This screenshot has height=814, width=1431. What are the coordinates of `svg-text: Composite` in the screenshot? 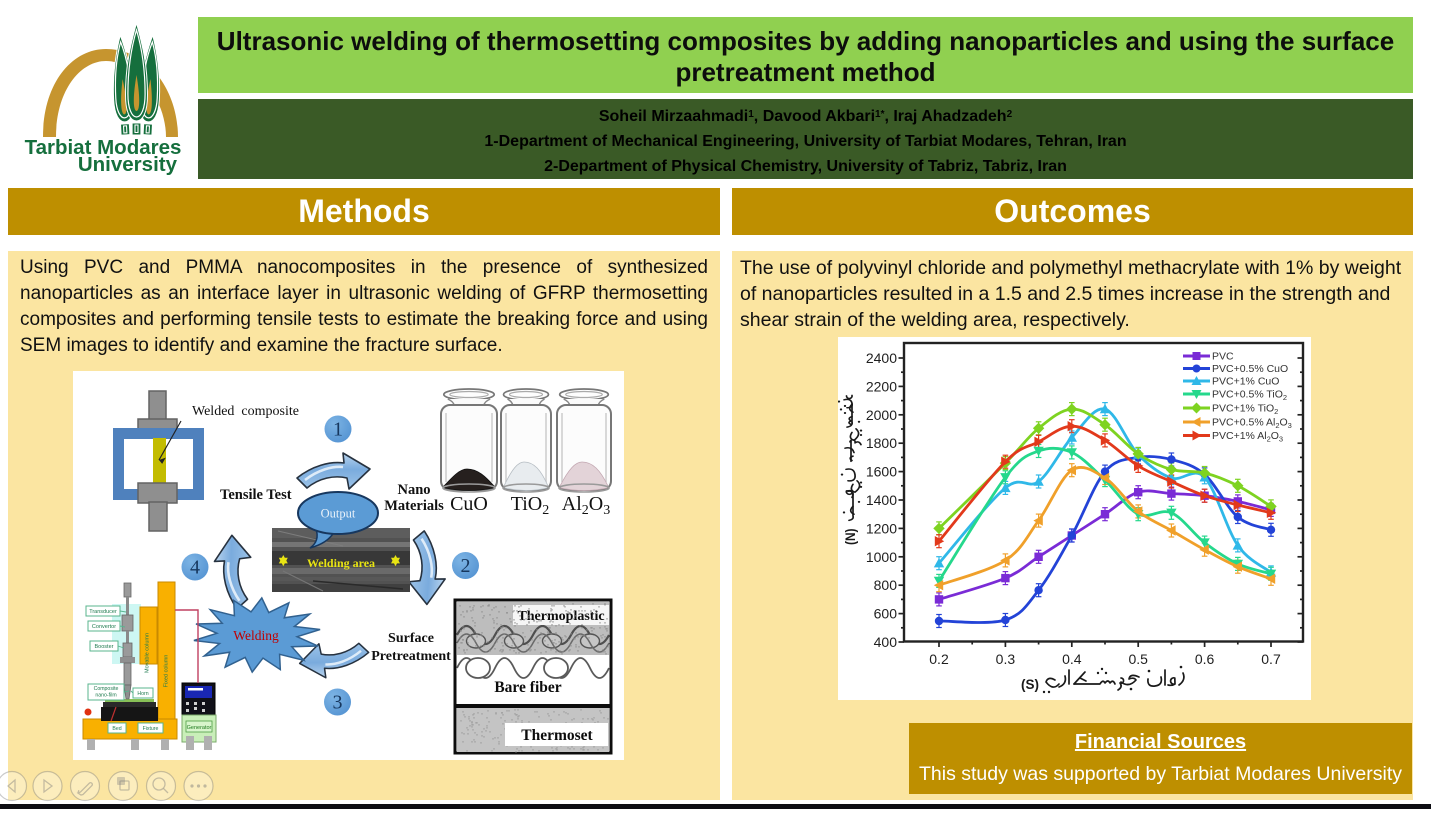 It's located at (106, 689).